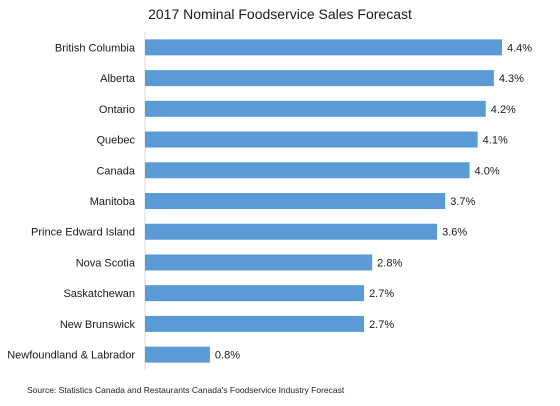 This screenshot has height=406, width=560. I want to click on value-label-quebec: 4.1%, so click(495, 141).